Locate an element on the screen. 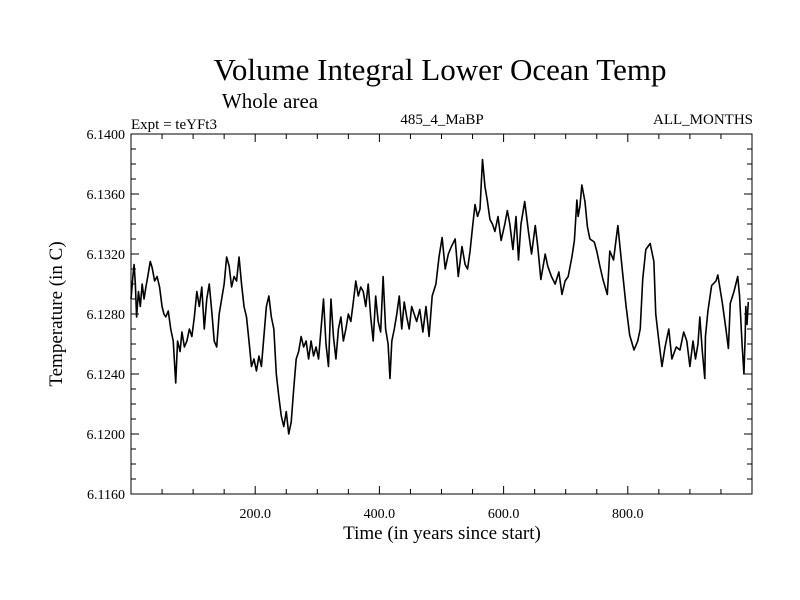 The height and width of the screenshot is (600, 800). x-tick-label: 600.0 is located at coordinates (504, 514).